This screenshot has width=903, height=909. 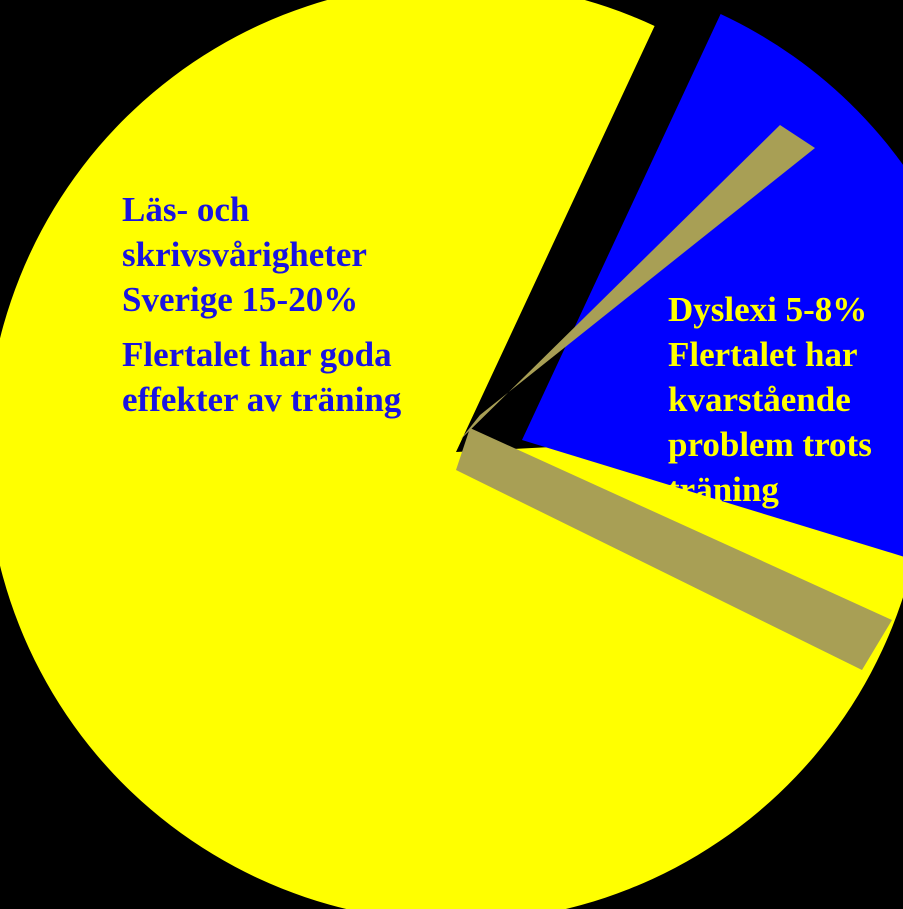 I want to click on slice-label-line: Dyslexi 5-8%, so click(x=768, y=309).